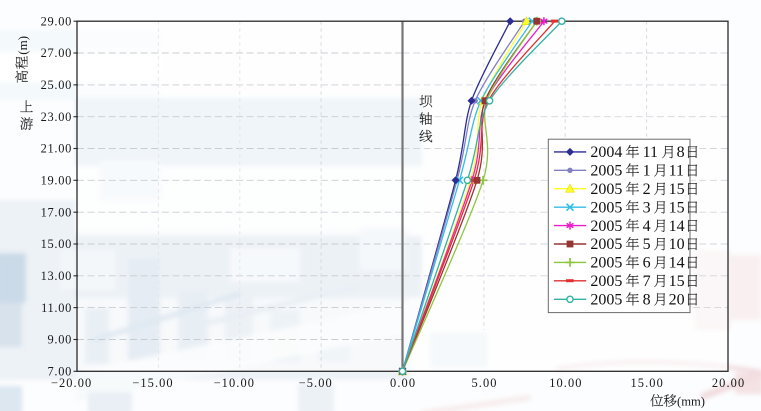 The image size is (761, 411). What do you see at coordinates (403, 383) in the screenshot?
I see `svg-text: 0.00` at bounding box center [403, 383].